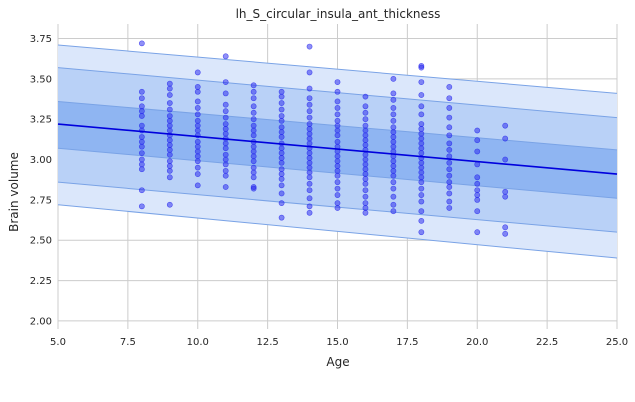  What do you see at coordinates (128, 342) in the screenshot?
I see `x-tick-label: 7.5` at bounding box center [128, 342].